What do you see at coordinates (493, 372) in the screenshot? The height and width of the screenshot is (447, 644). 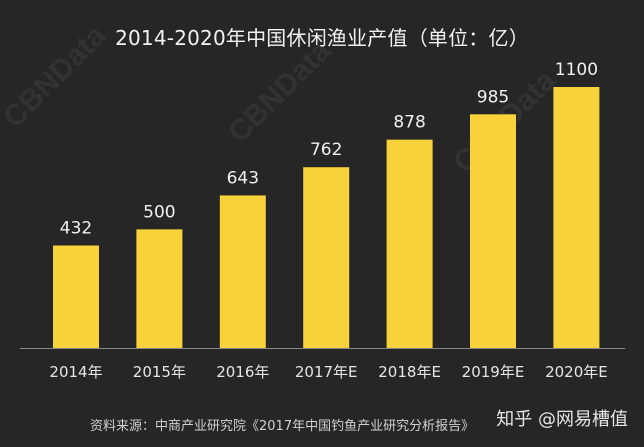 I see `x-tick-label: 2019年E` at bounding box center [493, 372].